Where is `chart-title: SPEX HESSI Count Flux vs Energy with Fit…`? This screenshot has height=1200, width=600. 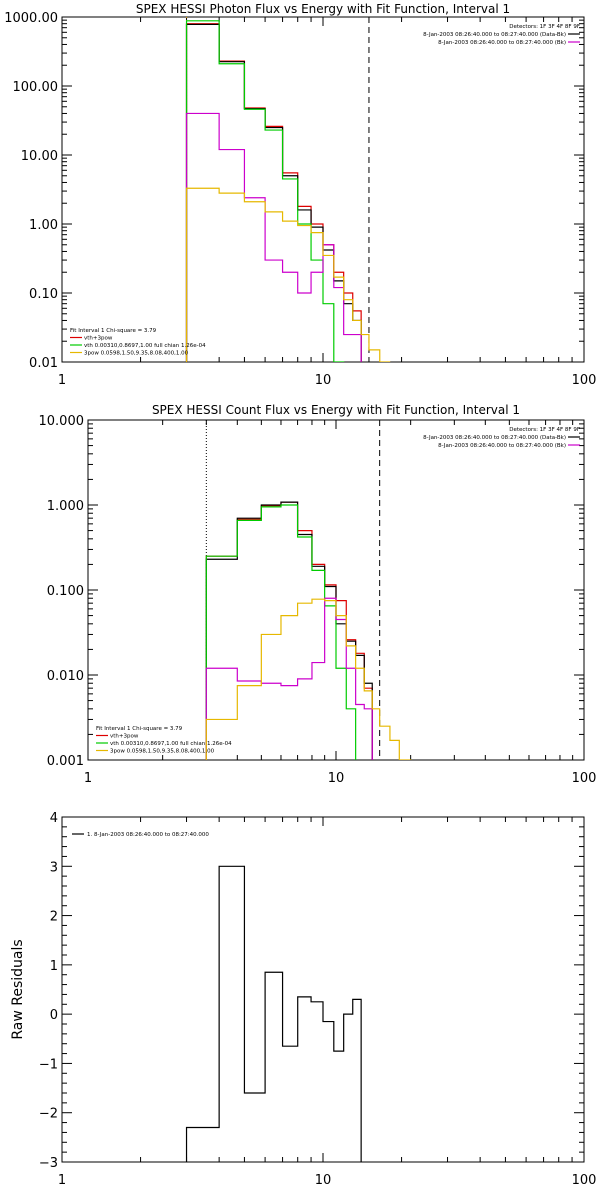 chart-title: SPEX HESSI Count Flux vs Energy with Fit… is located at coordinates (336, 410).